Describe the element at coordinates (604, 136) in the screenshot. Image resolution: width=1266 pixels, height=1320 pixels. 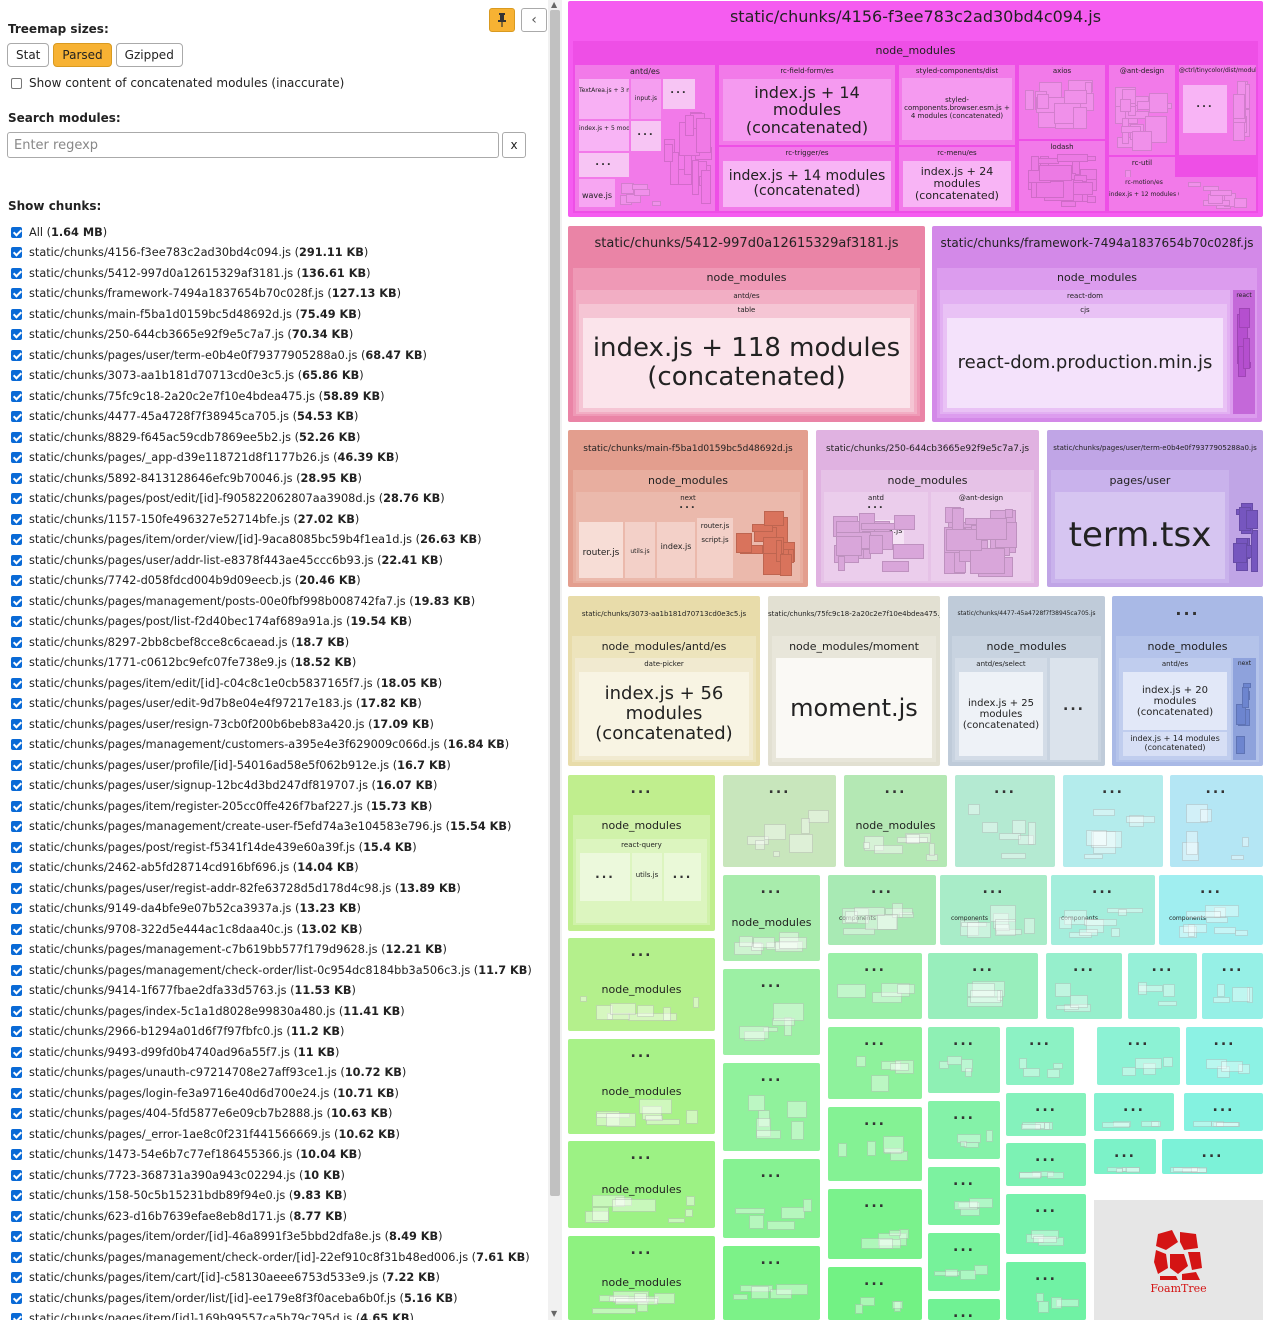
I see `index-module: index.js + 5 modules (concatenated)` at that location.